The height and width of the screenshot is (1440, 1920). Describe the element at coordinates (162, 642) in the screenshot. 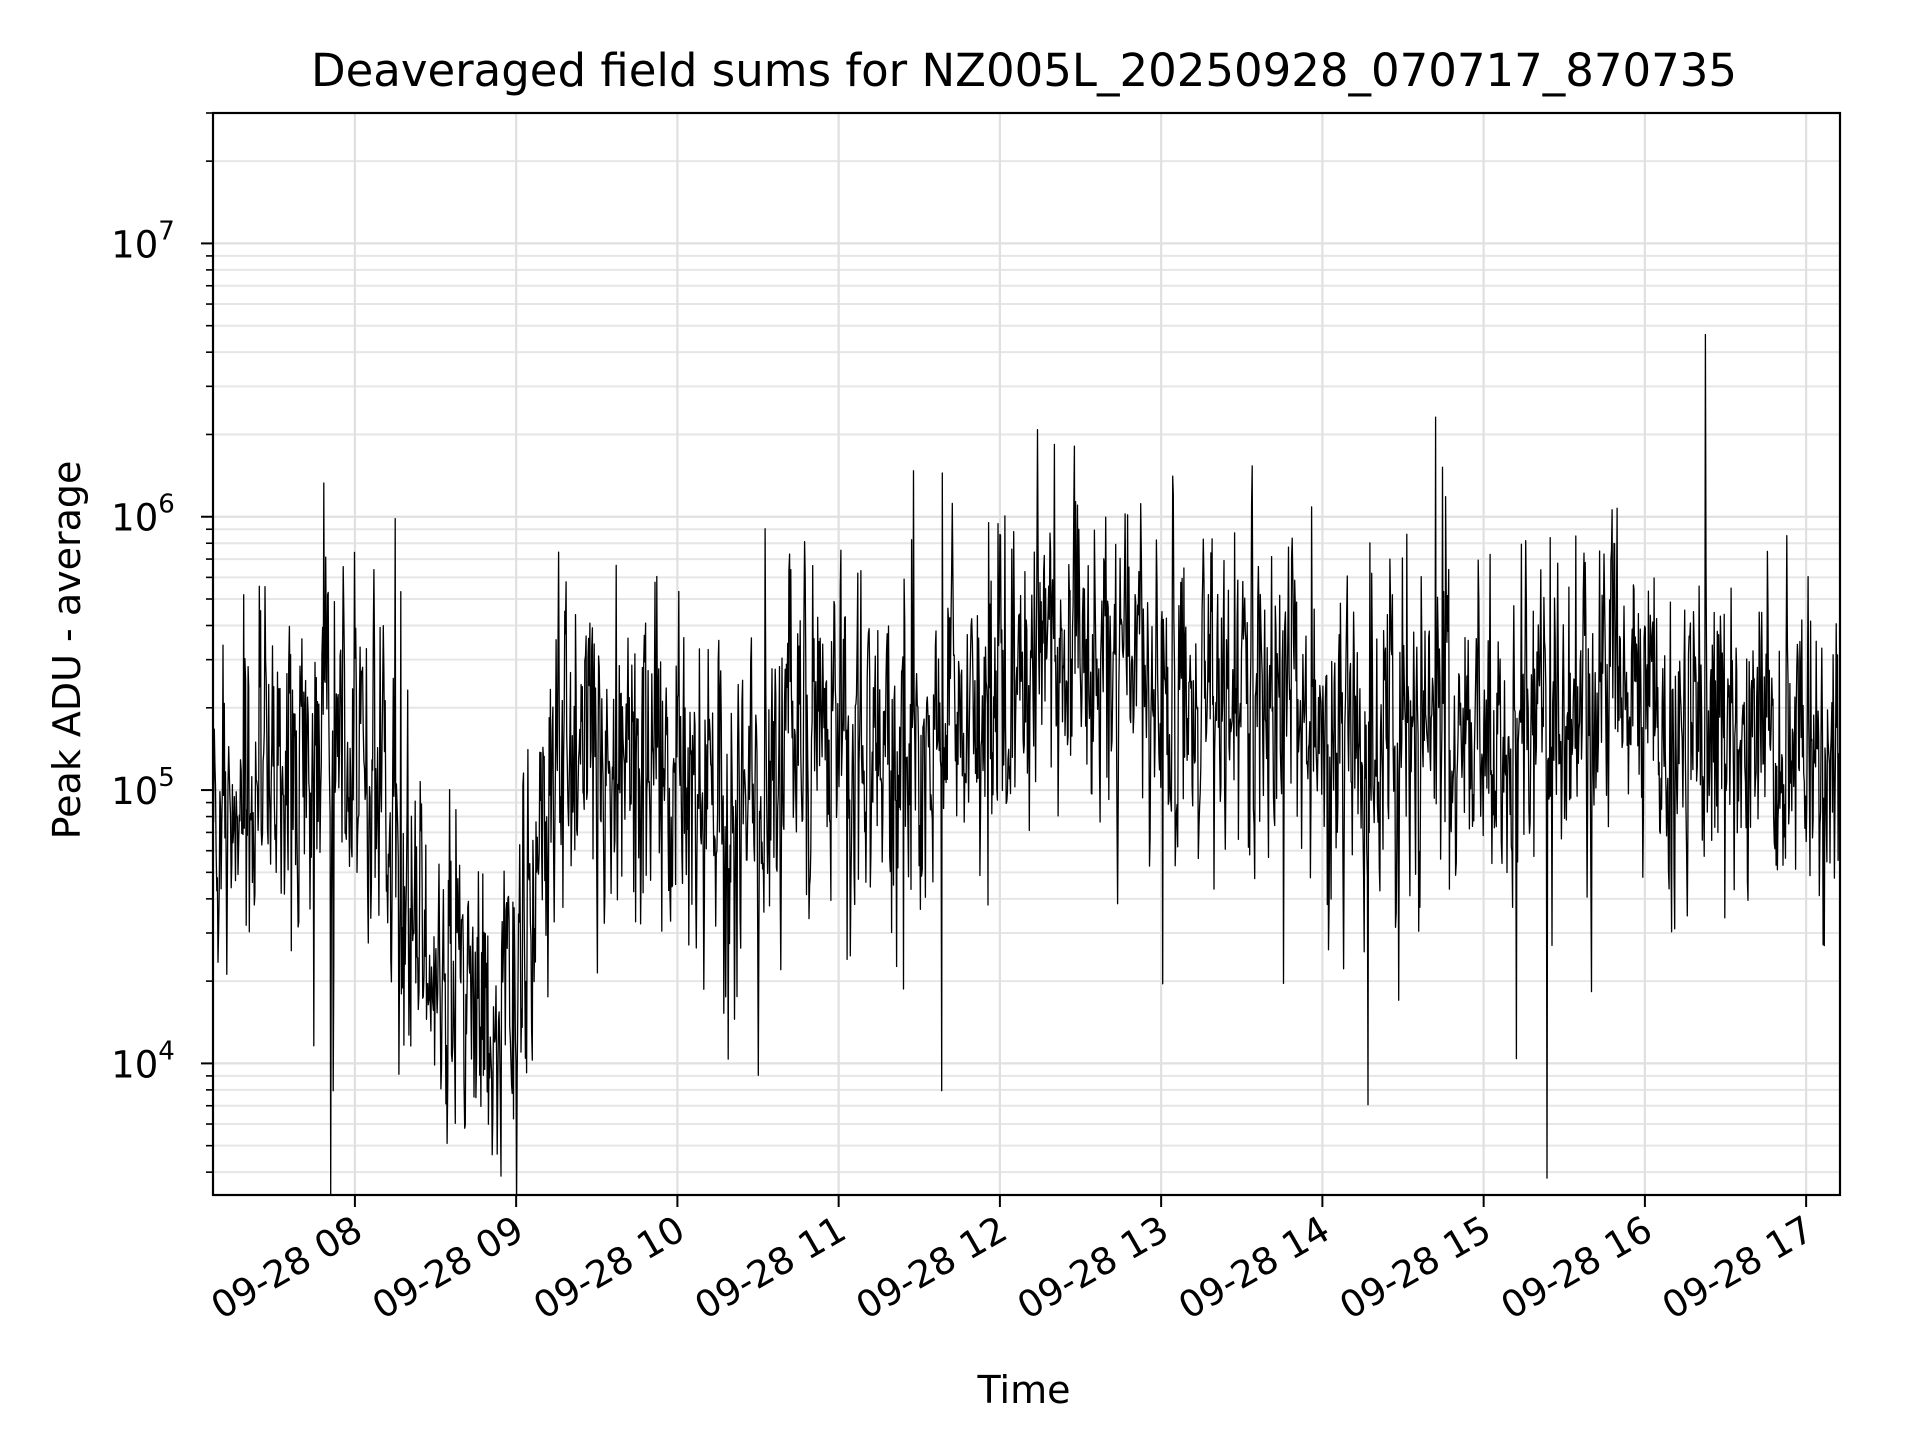

I see `y-axis-ticks: 10⁴ 10⁵ 10⁶ 10⁷` at that location.